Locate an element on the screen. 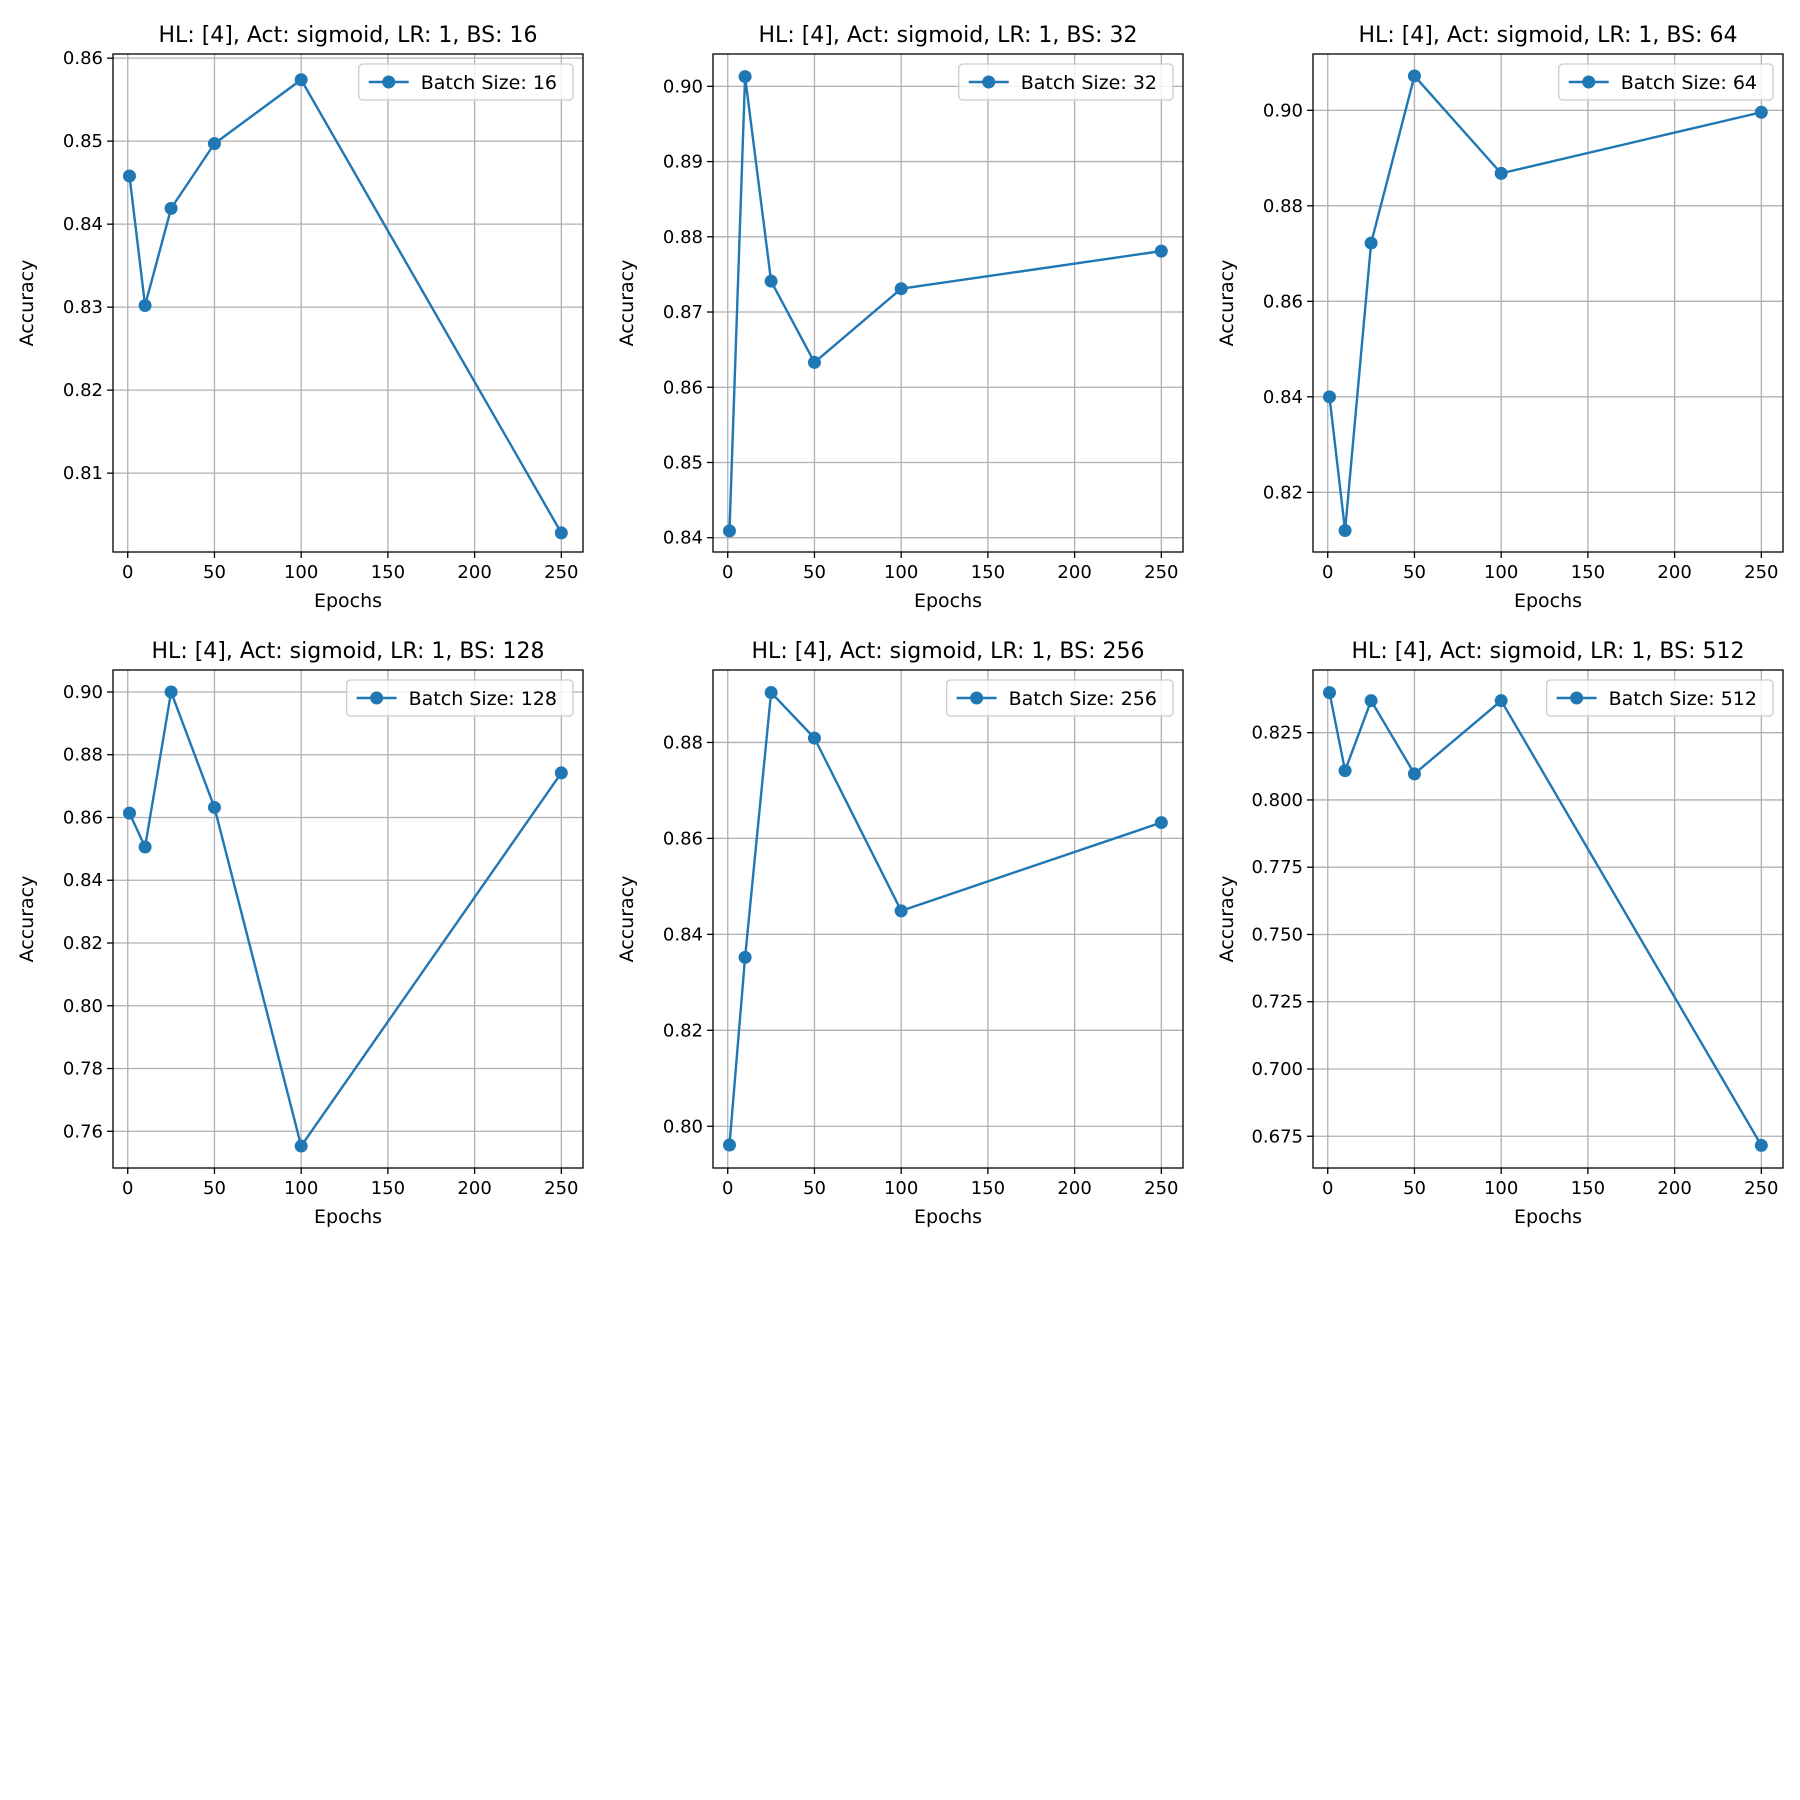 Image resolution: width=1800 pixels, height=1800 pixels. subplot-title: HL: [4], Act: sigmoid, LR: 1, BS: 128 is located at coordinates (348, 651).